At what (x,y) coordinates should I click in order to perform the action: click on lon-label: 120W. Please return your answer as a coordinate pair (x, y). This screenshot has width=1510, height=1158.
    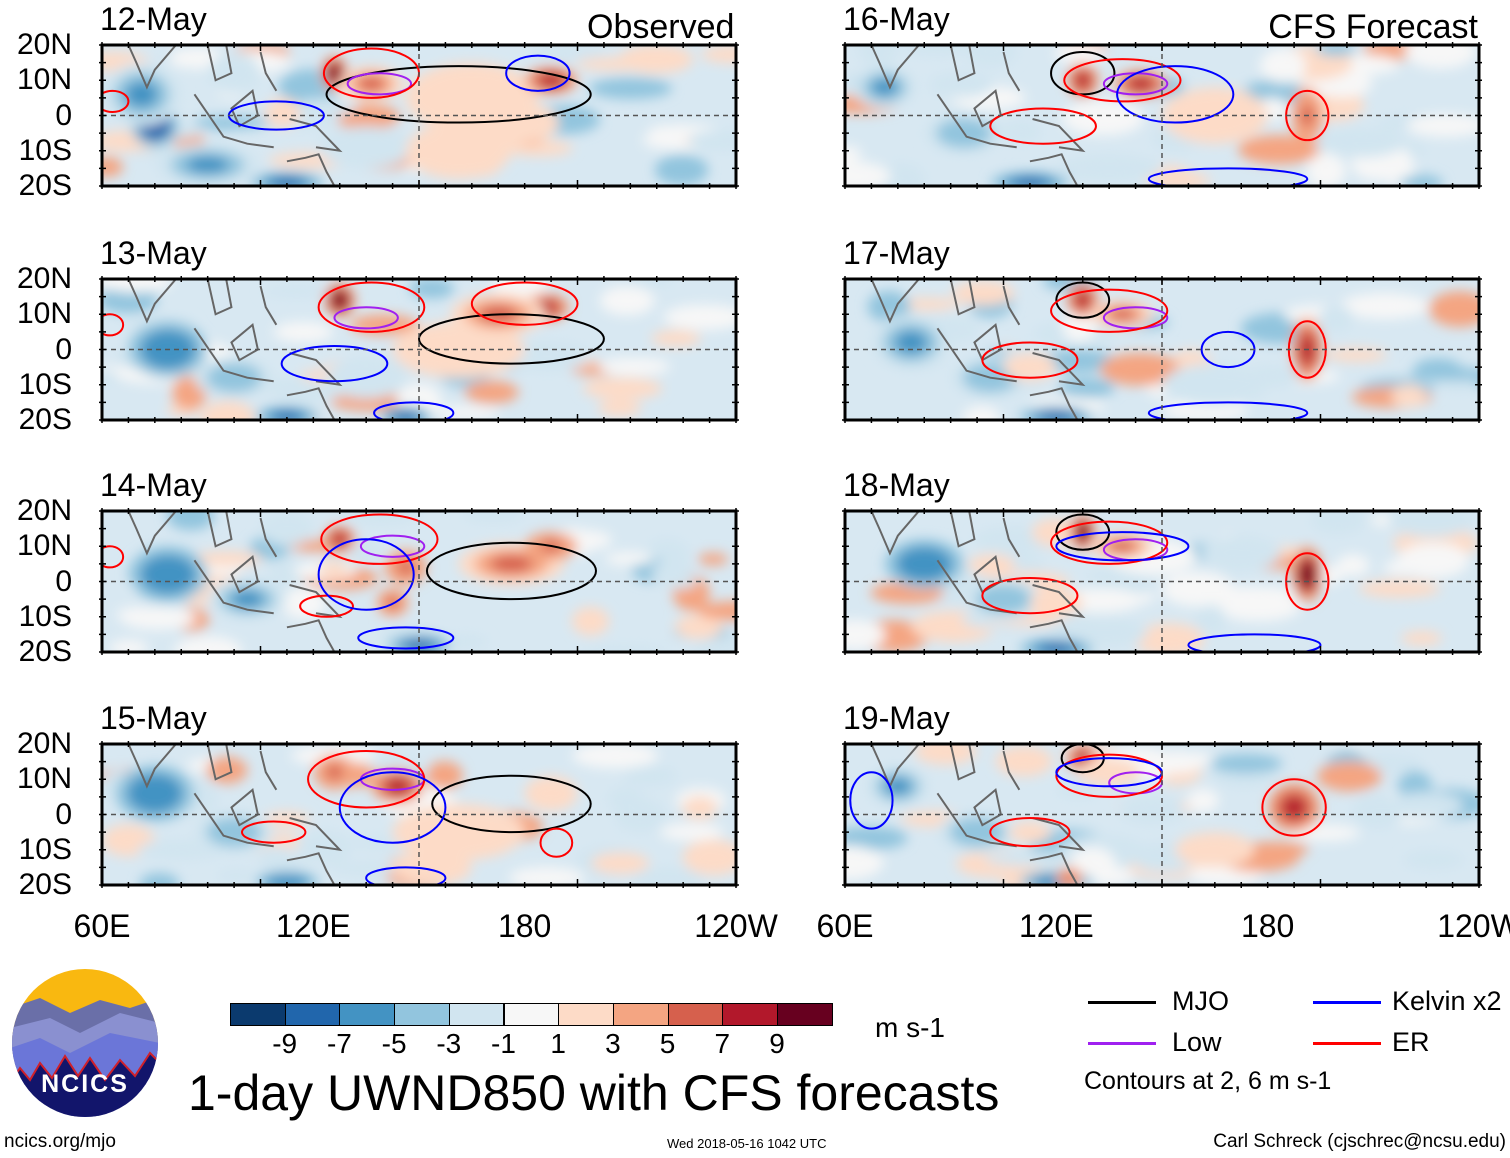
    Looking at the image, I should click on (1473, 926).